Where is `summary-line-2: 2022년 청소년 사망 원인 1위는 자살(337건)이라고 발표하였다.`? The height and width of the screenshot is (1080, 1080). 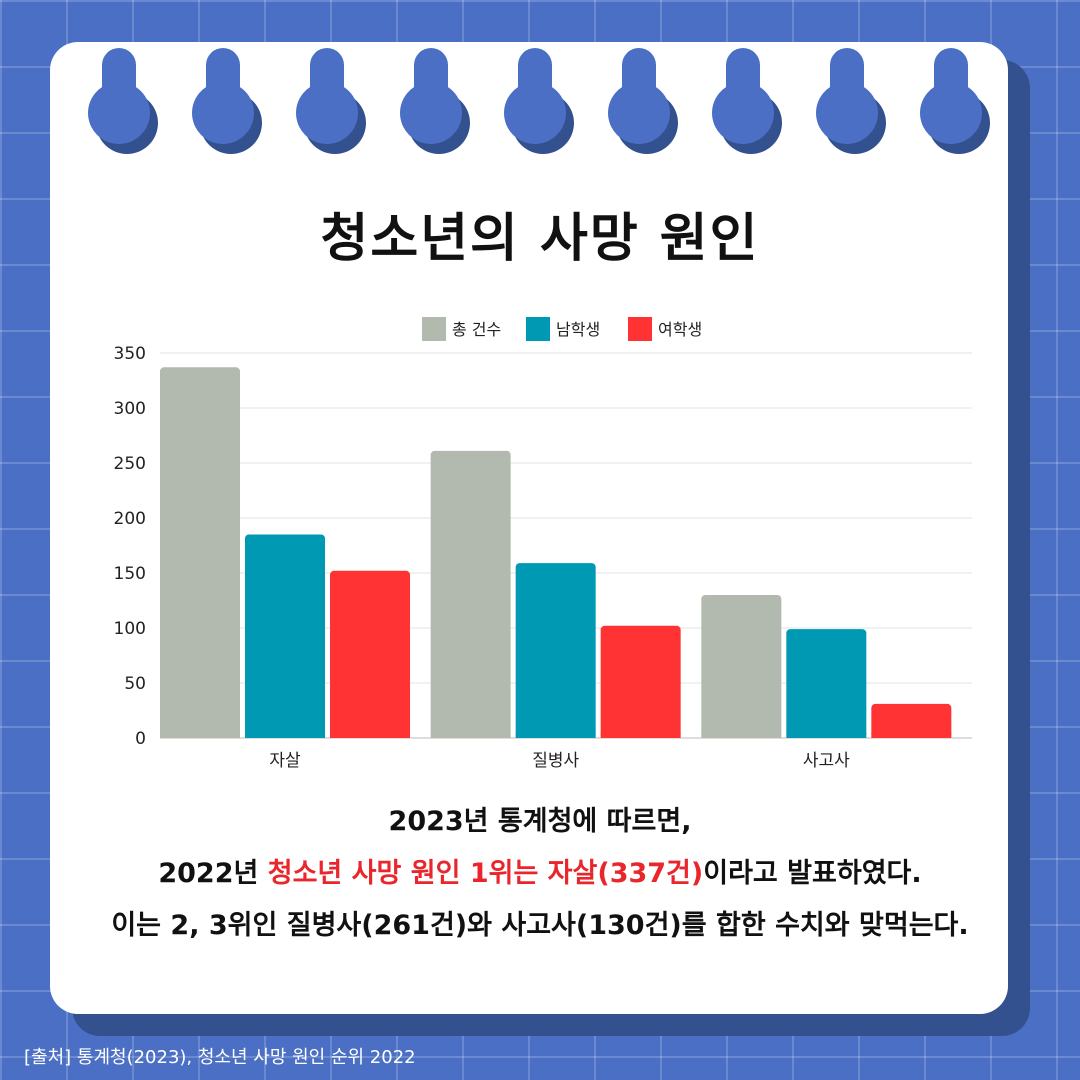 summary-line-2: 2022년 청소년 사망 원인 1위는 자살(337건)이라고 발표하였다. is located at coordinates (540, 874).